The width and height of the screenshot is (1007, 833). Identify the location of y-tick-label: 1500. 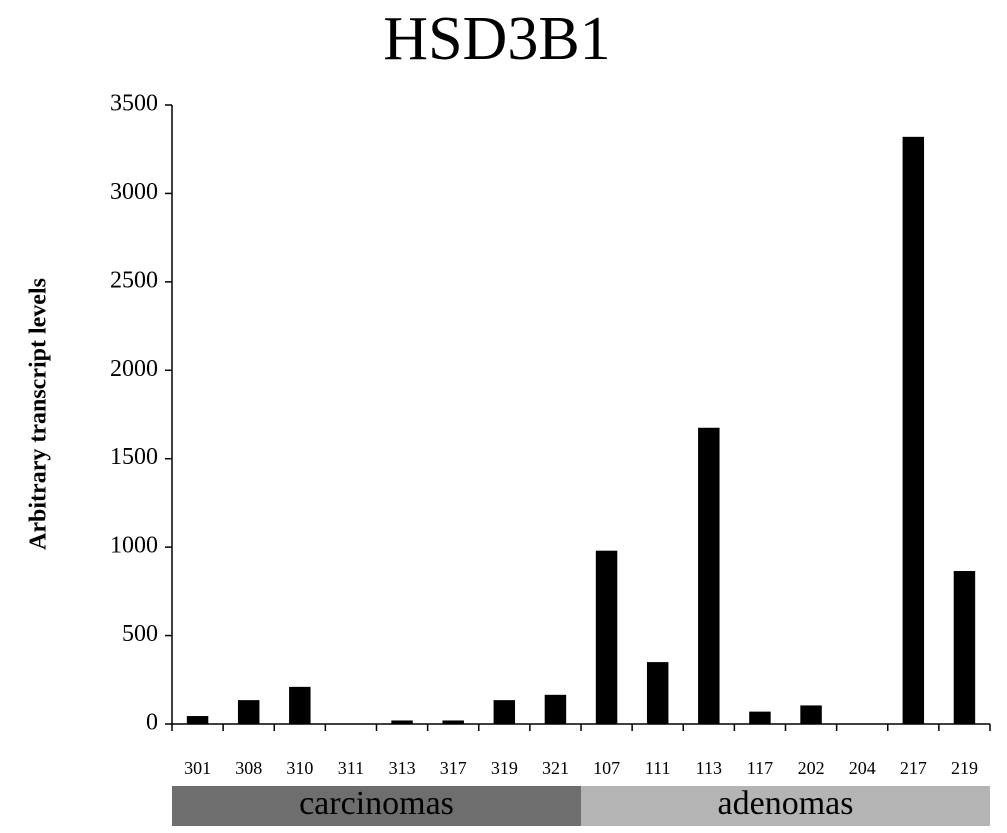
(134, 457).